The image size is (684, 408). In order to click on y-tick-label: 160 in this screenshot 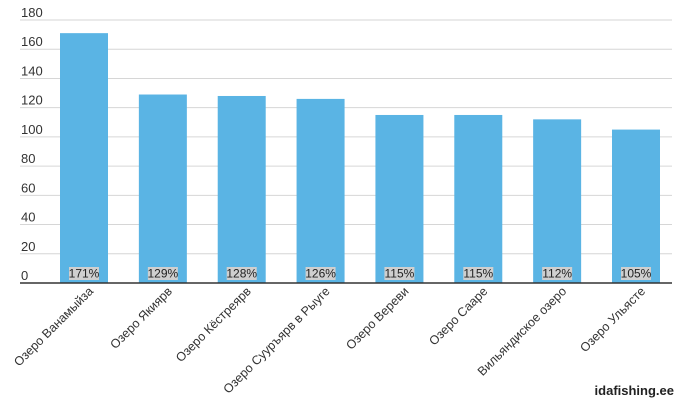, I will do `click(32, 41)`.